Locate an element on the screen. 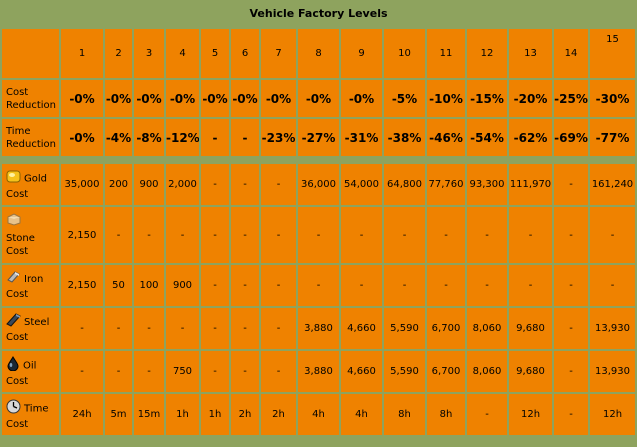 The image size is (637, 447). value-cell: -25% is located at coordinates (571, 98).